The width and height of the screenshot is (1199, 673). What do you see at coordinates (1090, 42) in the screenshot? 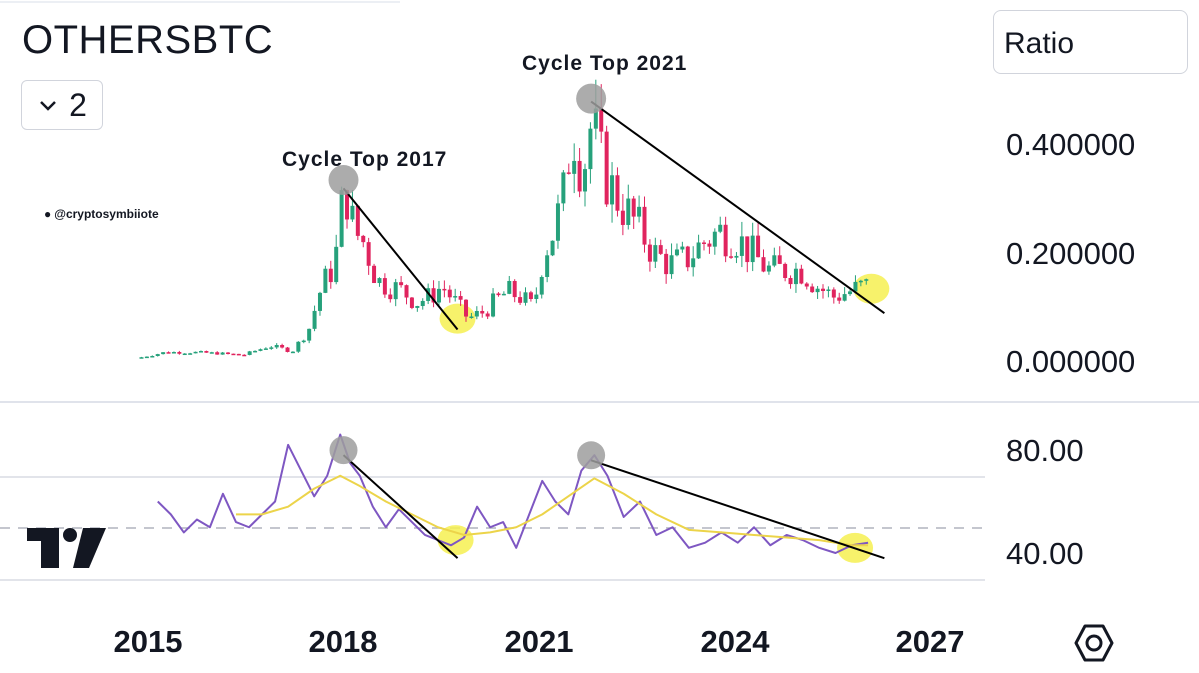
I see `ratio-scale-button: Ratio` at bounding box center [1090, 42].